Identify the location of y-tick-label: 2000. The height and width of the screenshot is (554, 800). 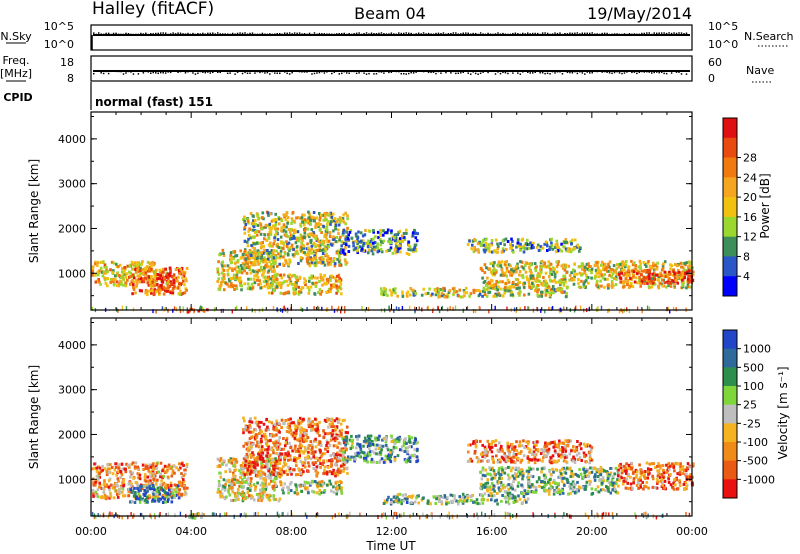
(72, 228).